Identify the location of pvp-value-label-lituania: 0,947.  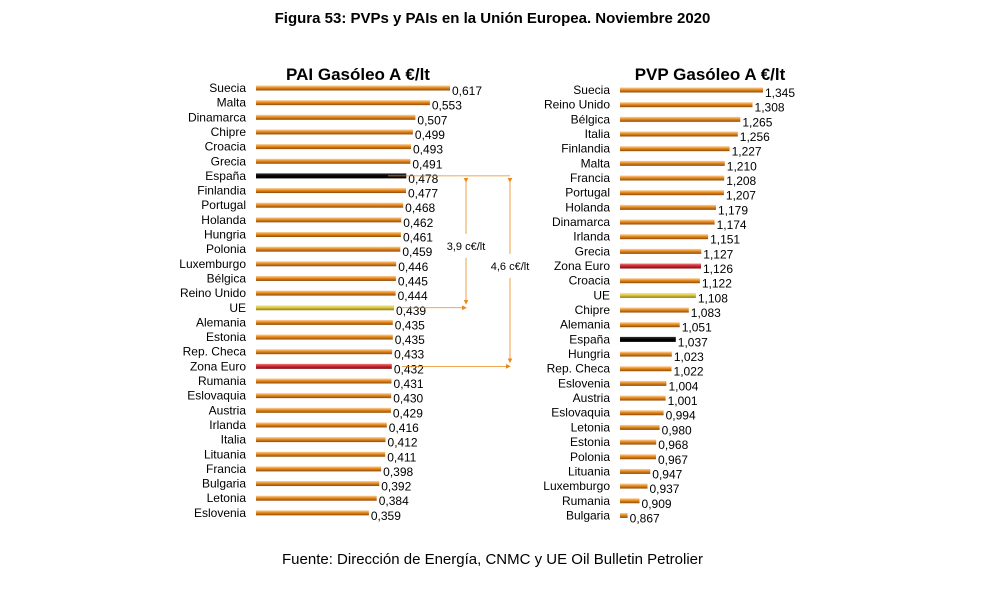
(667, 474).